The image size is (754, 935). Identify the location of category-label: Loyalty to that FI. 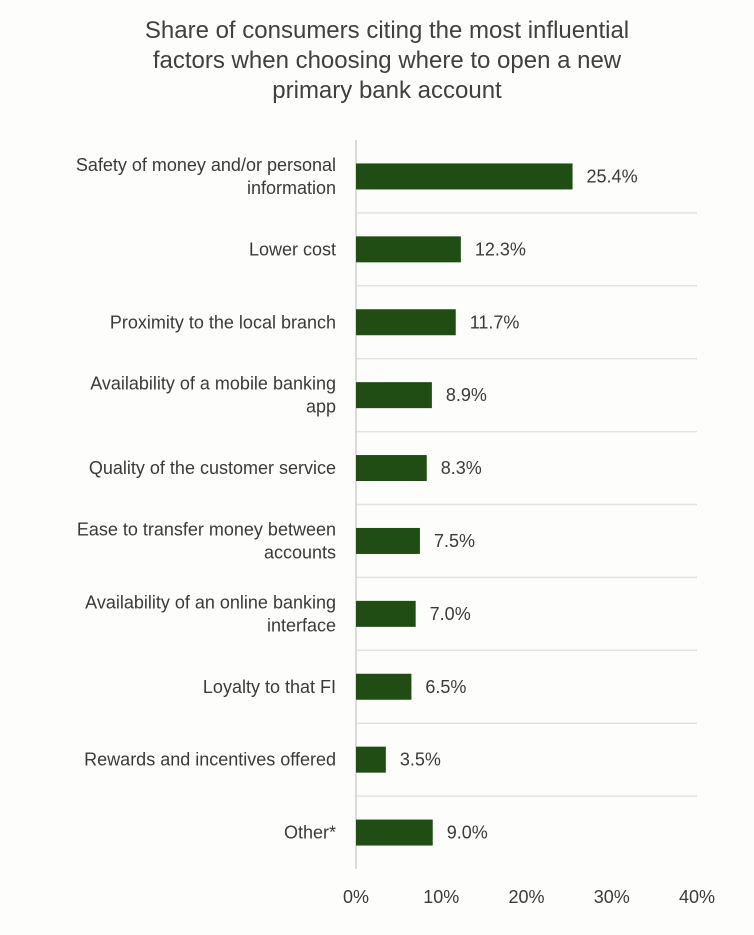
(269, 687).